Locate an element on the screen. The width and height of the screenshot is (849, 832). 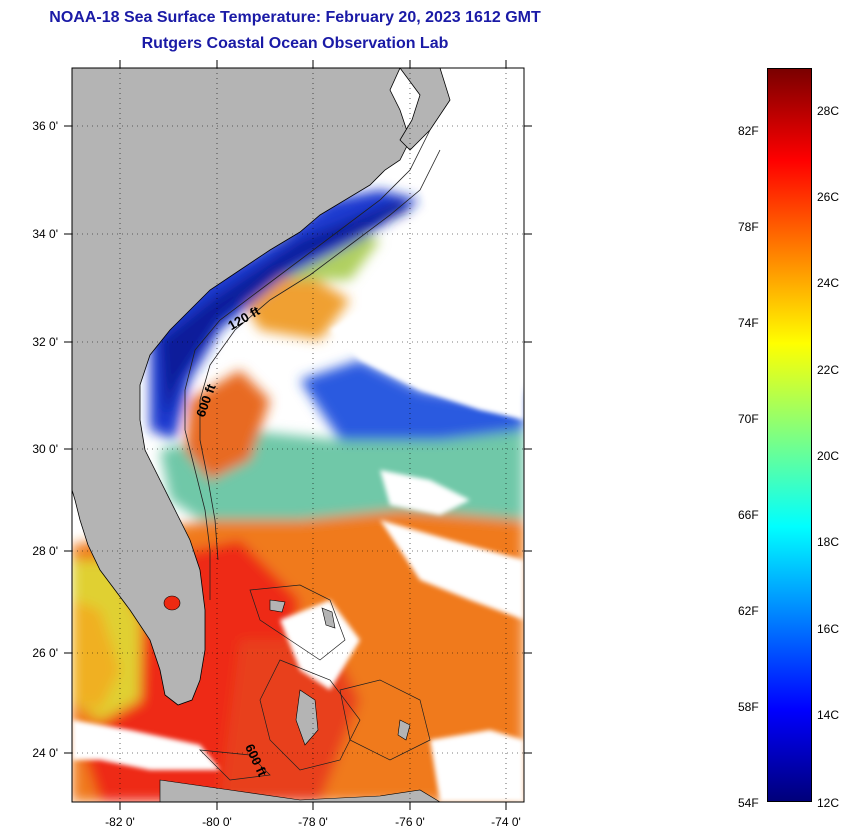
colorbar-f-label: 70F is located at coordinates (748, 419).